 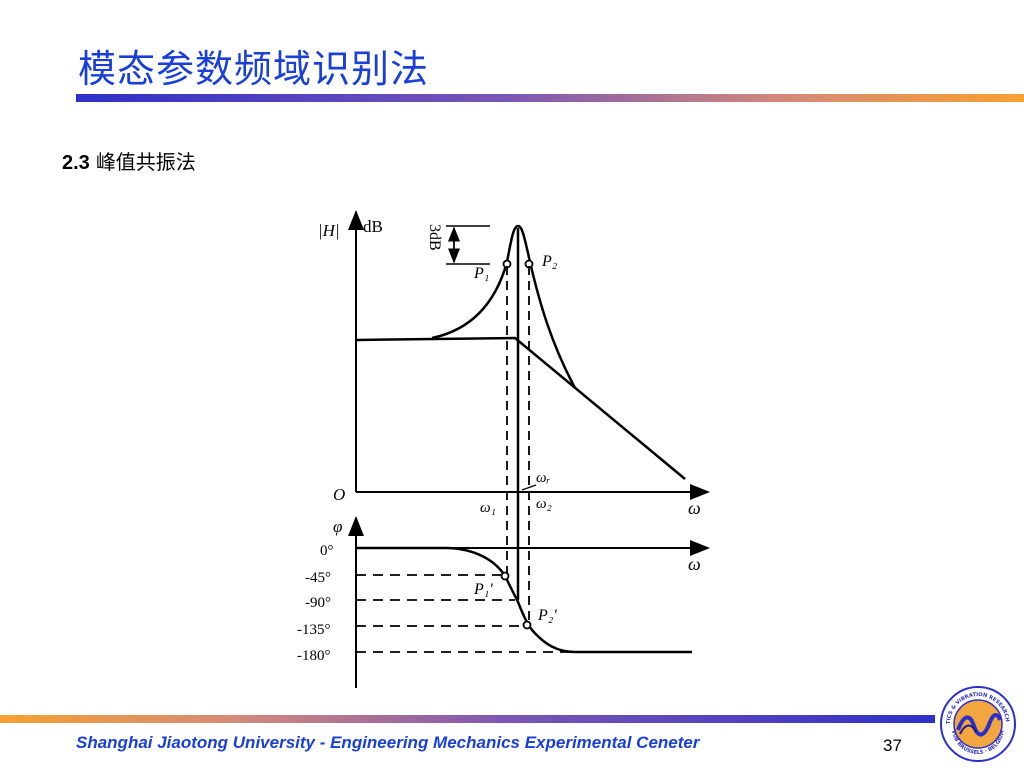 I want to click on magnitude-omega-label: ω, so click(x=694, y=508).